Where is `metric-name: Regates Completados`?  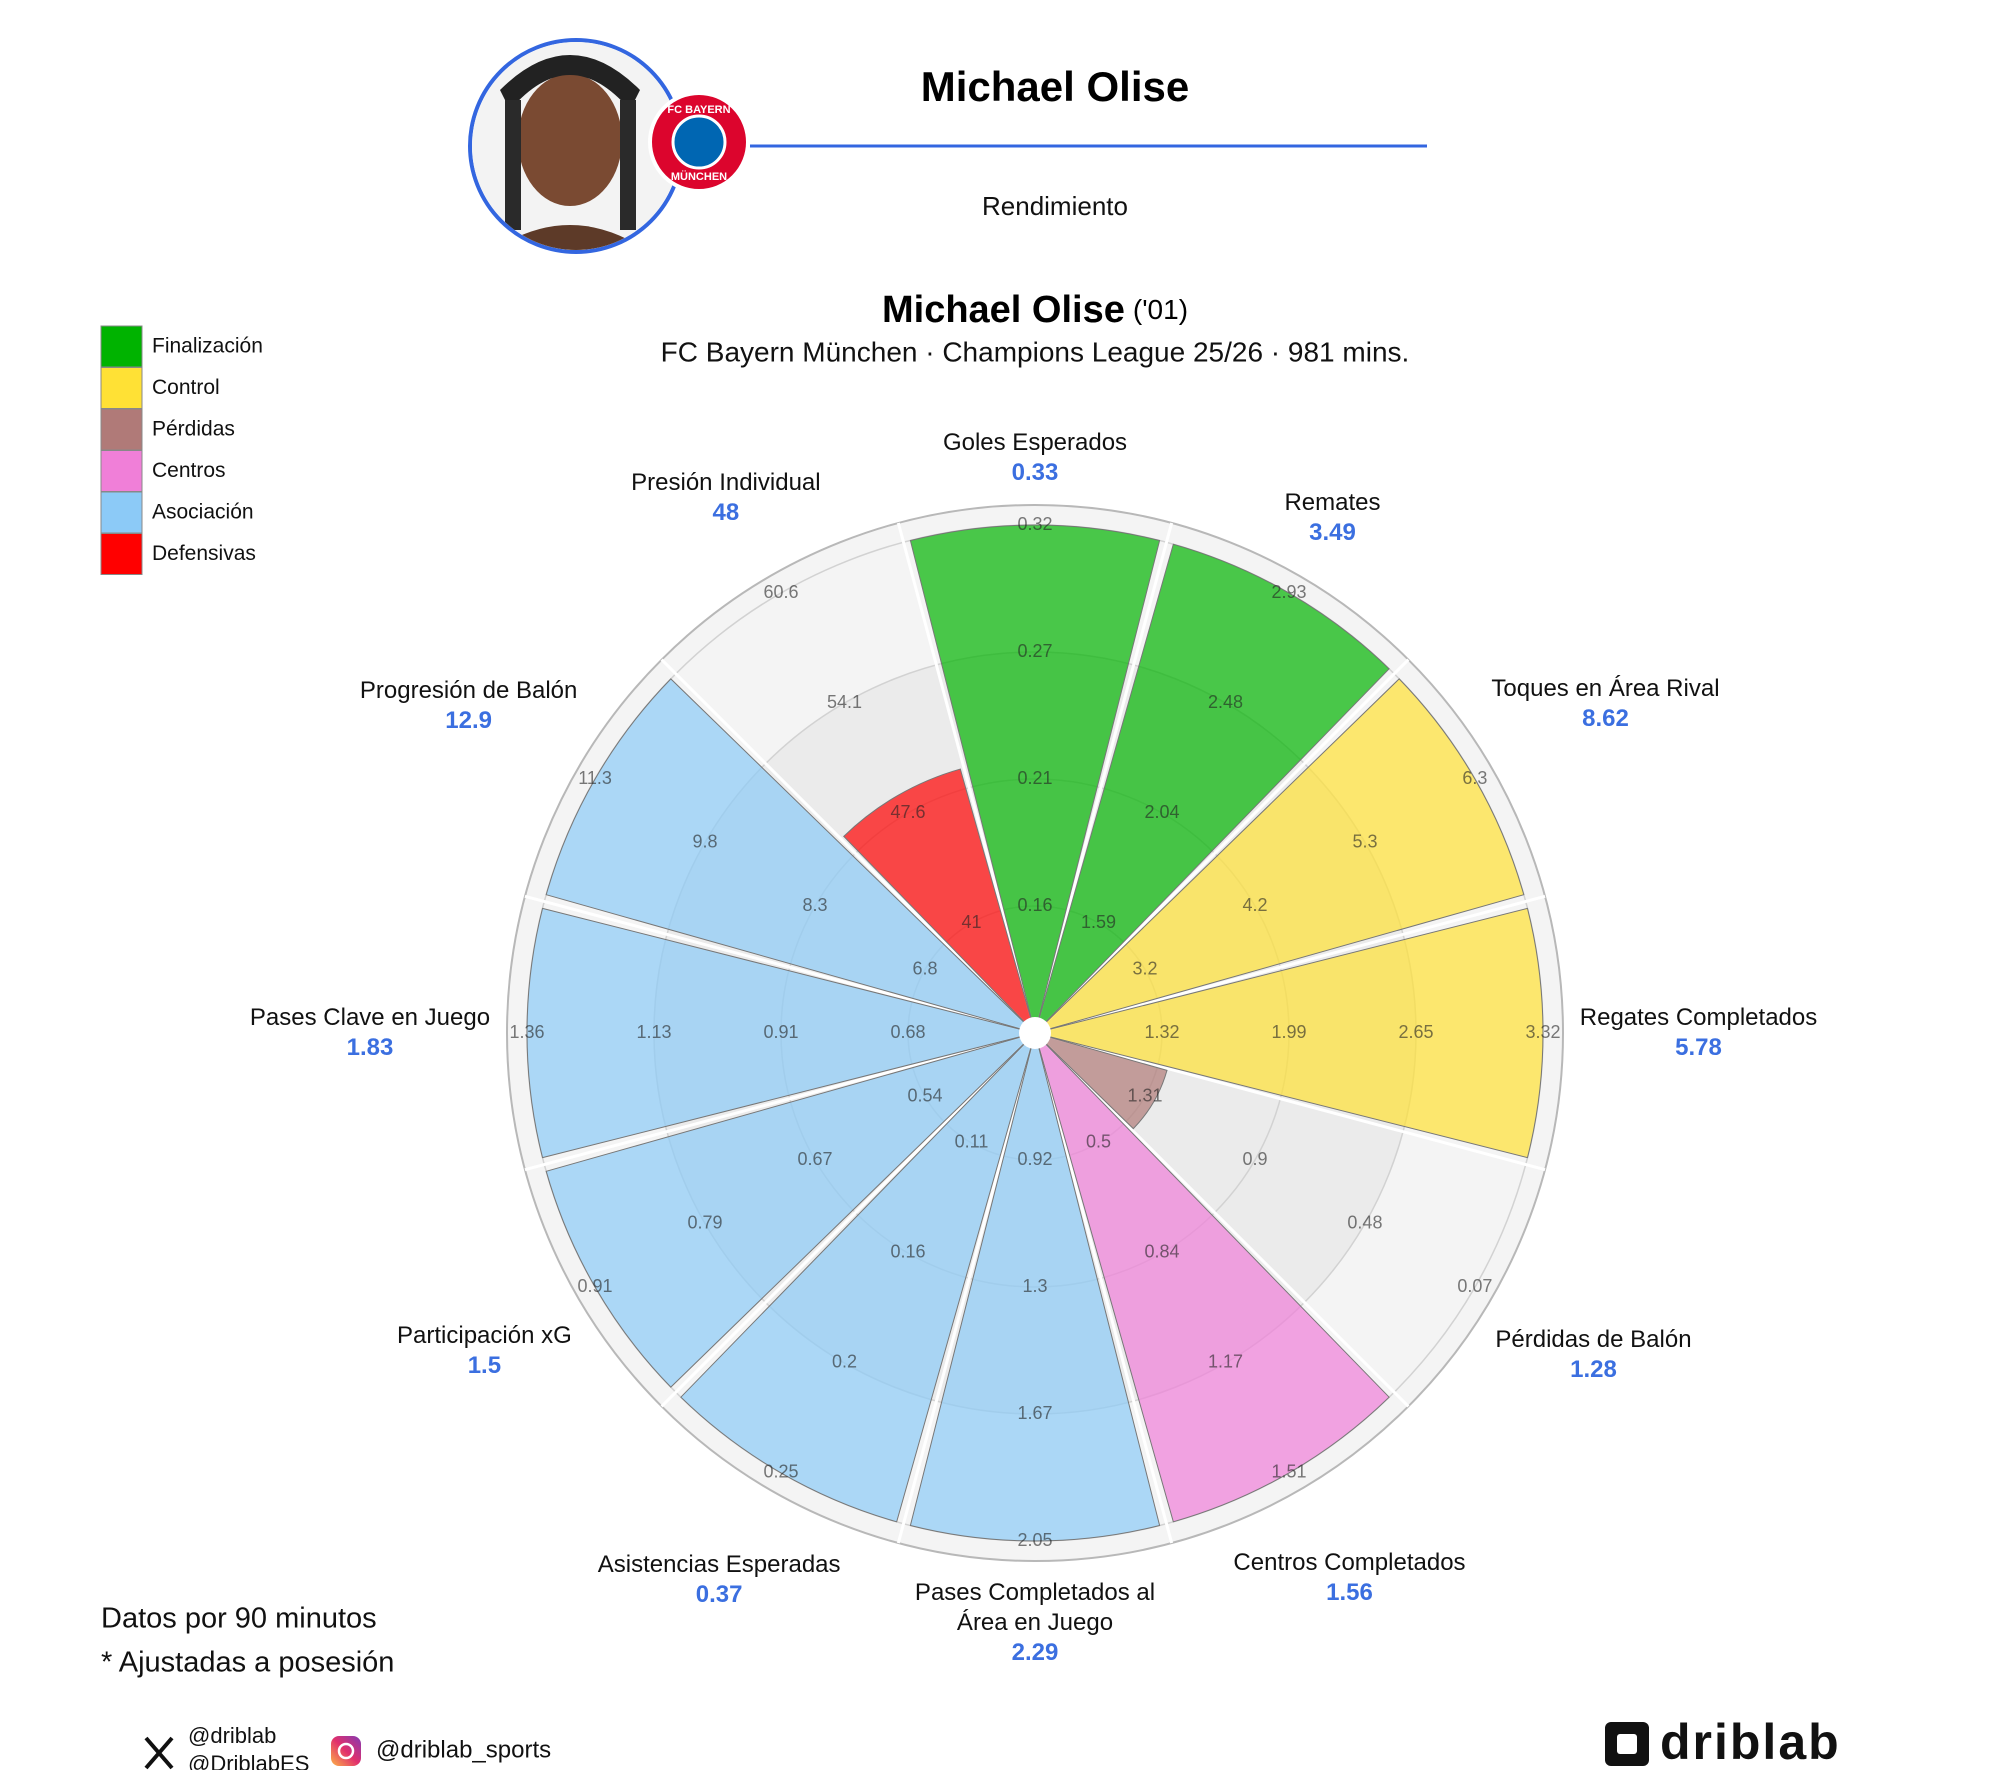 metric-name: Regates Completados is located at coordinates (1698, 1017).